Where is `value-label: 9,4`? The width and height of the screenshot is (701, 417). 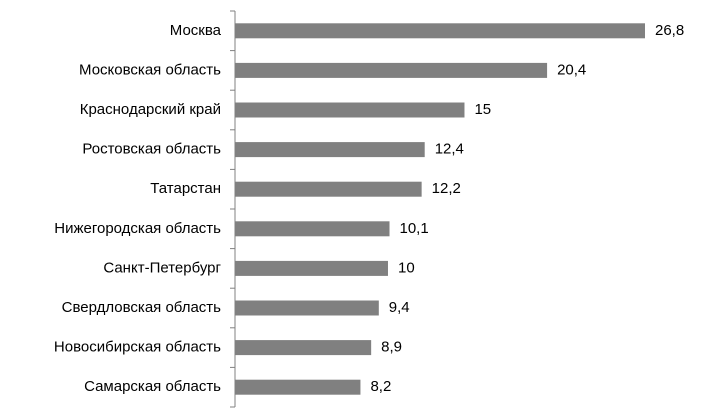
value-label: 9,4 is located at coordinates (399, 307).